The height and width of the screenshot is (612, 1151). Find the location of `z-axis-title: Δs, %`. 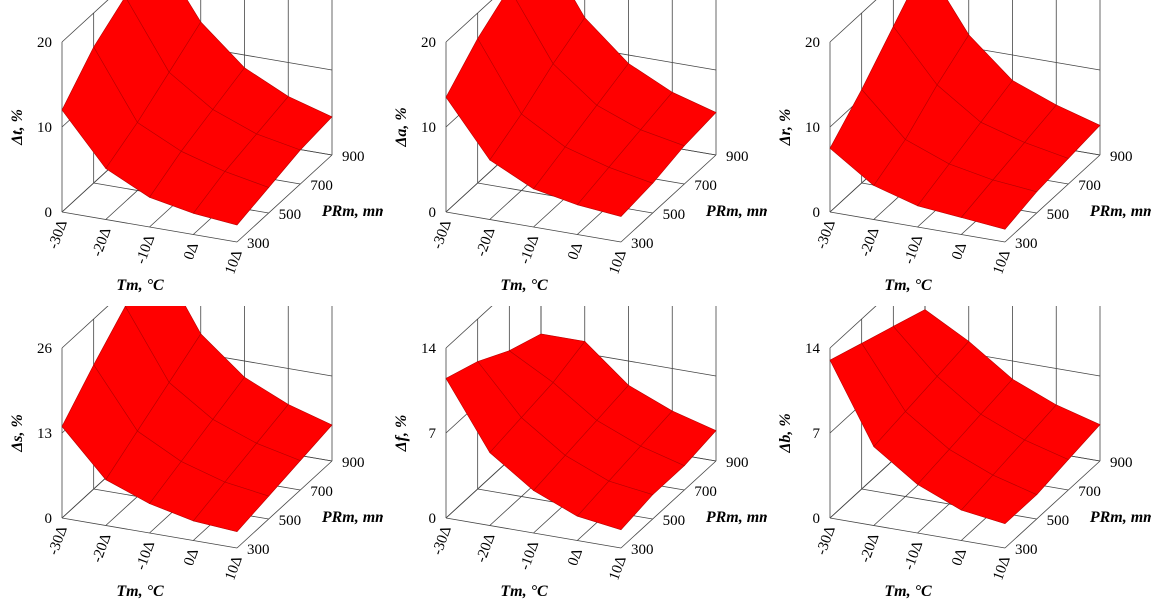

z-axis-title: Δs, % is located at coordinates (17, 433).